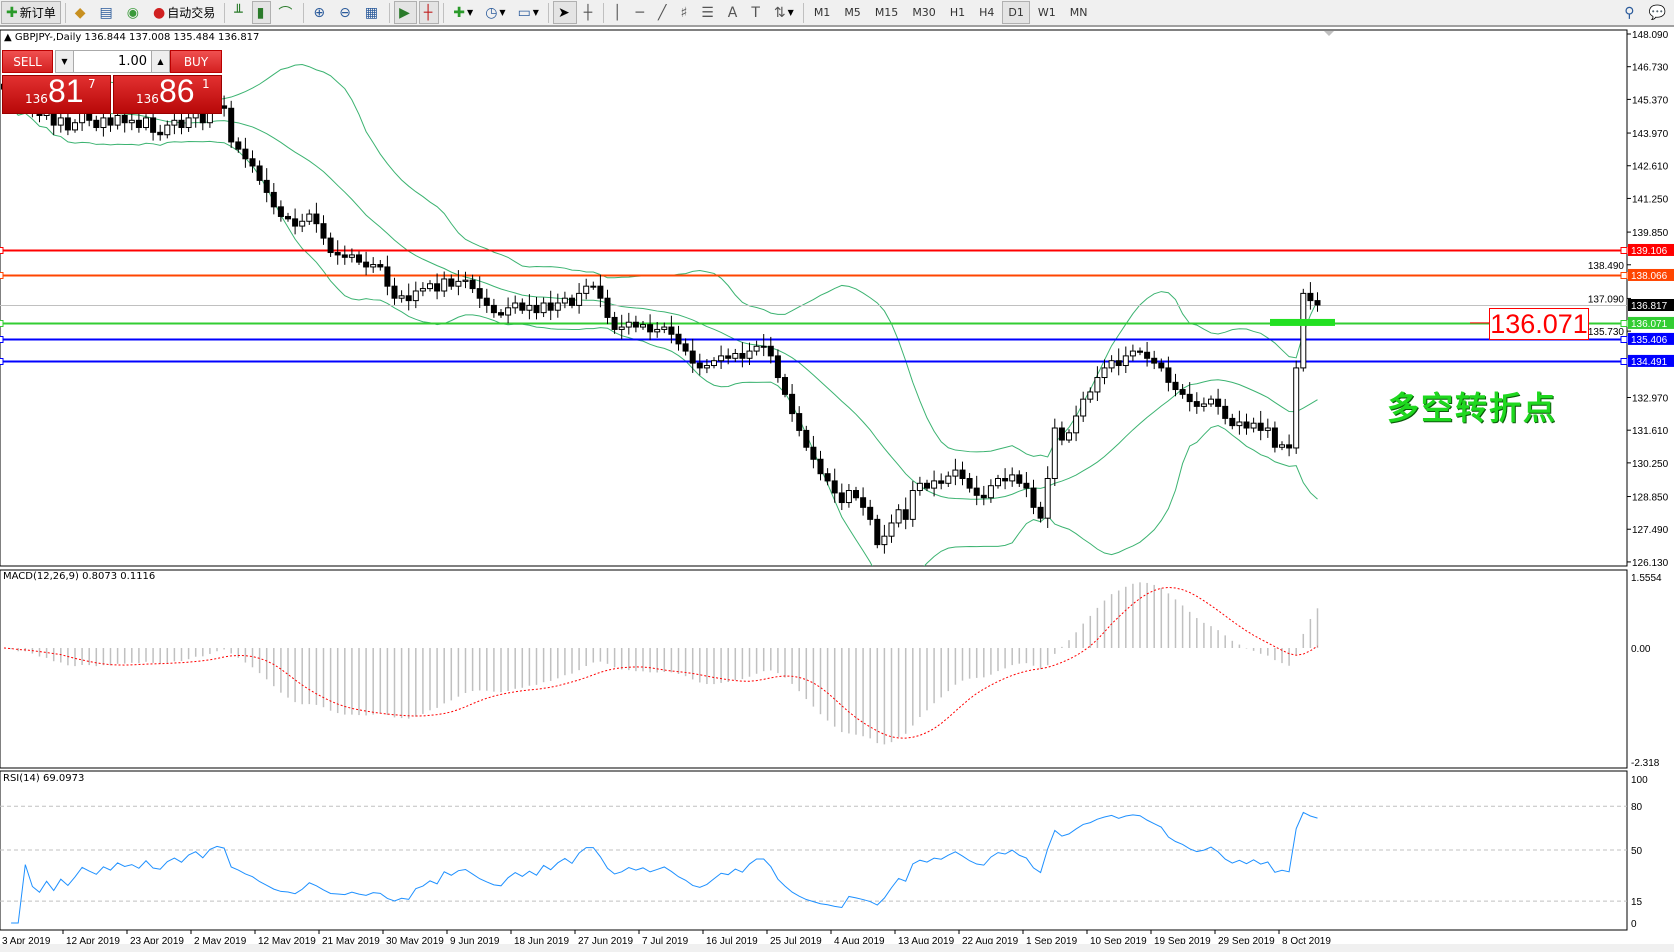 This screenshot has width=1674, height=952. What do you see at coordinates (429, 12) in the screenshot?
I see `chart-shift-button: ┼` at bounding box center [429, 12].